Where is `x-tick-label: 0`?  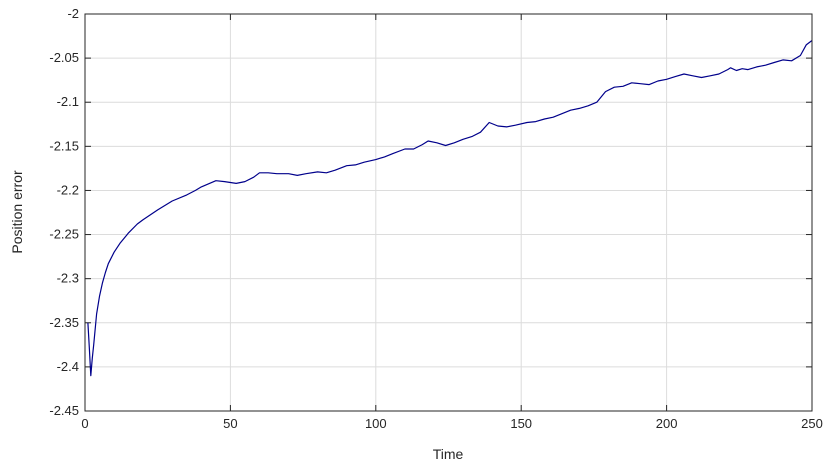 x-tick-label: 0 is located at coordinates (84, 423).